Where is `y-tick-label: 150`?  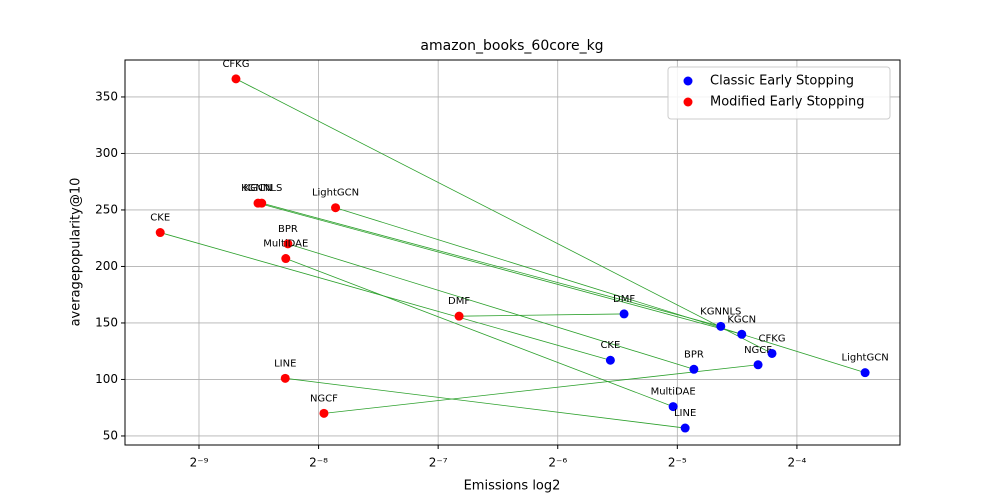 y-tick-label: 150 is located at coordinates (106, 322).